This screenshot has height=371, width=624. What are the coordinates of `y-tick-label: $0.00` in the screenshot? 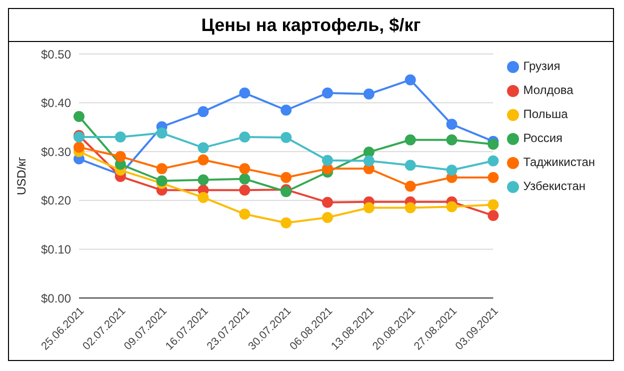 It's located at (56, 298).